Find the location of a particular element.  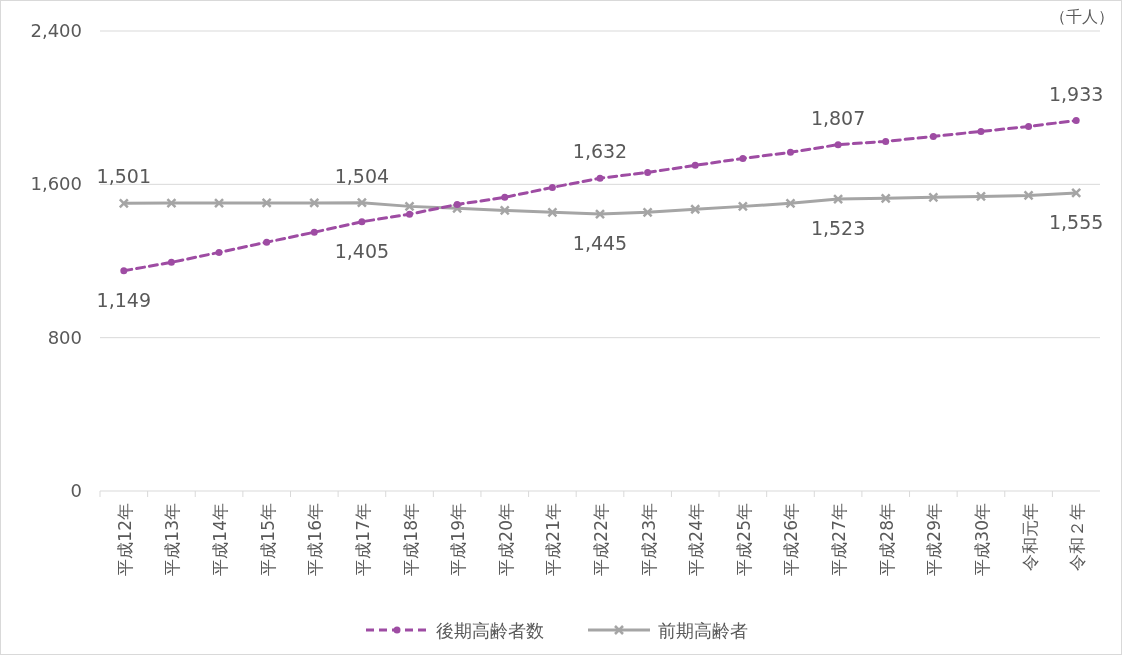

y-tick-label: 2,400 is located at coordinates (56, 30).